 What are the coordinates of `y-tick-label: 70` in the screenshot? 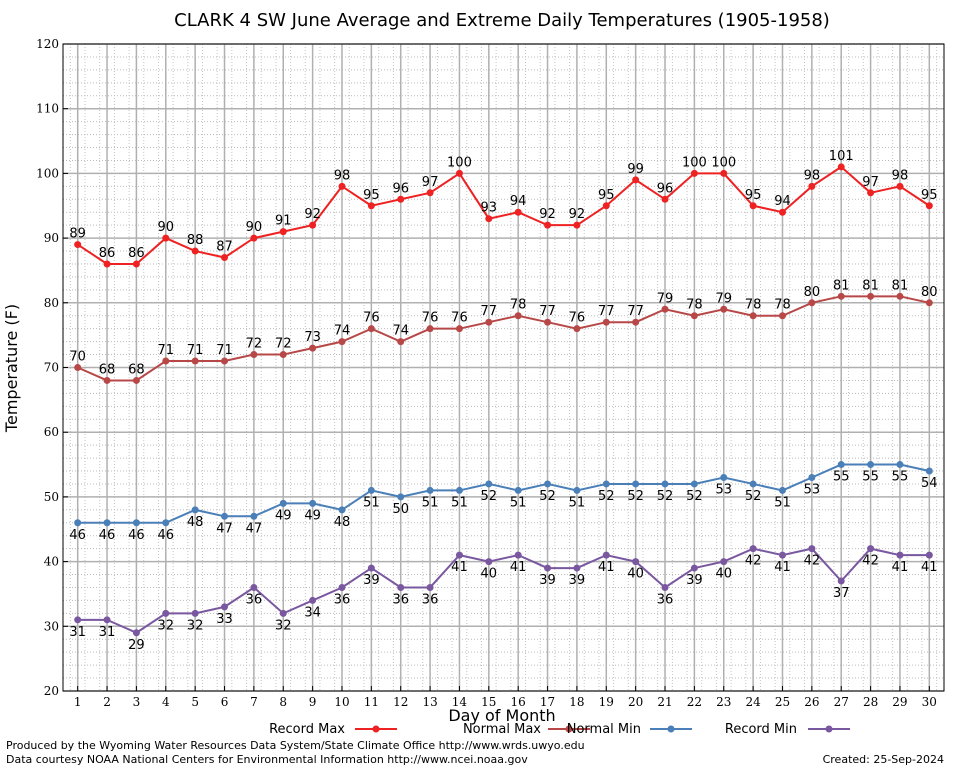 It's located at (51, 368).